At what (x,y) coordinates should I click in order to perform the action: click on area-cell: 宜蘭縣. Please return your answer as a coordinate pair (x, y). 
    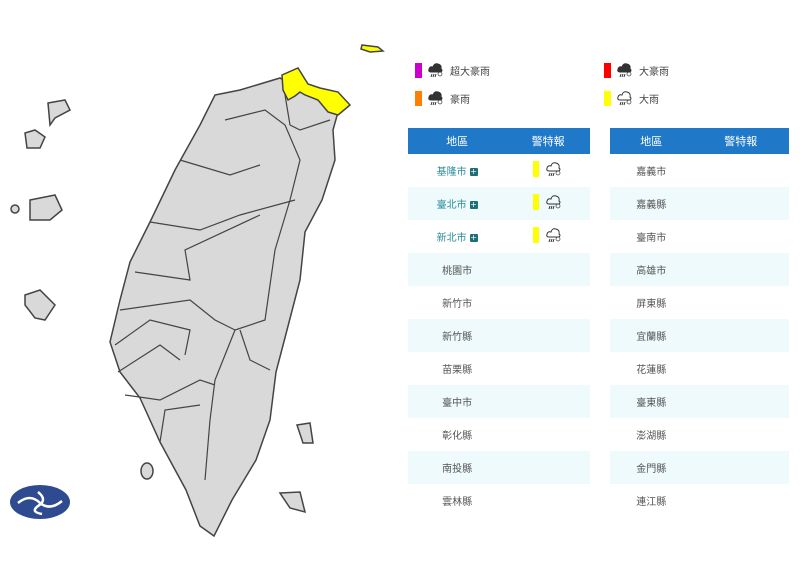
    Looking at the image, I should click on (651, 335).